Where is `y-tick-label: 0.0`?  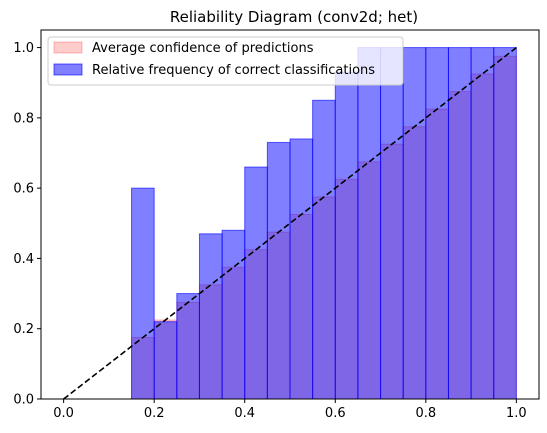
y-tick-label: 0.0 is located at coordinates (23, 400).